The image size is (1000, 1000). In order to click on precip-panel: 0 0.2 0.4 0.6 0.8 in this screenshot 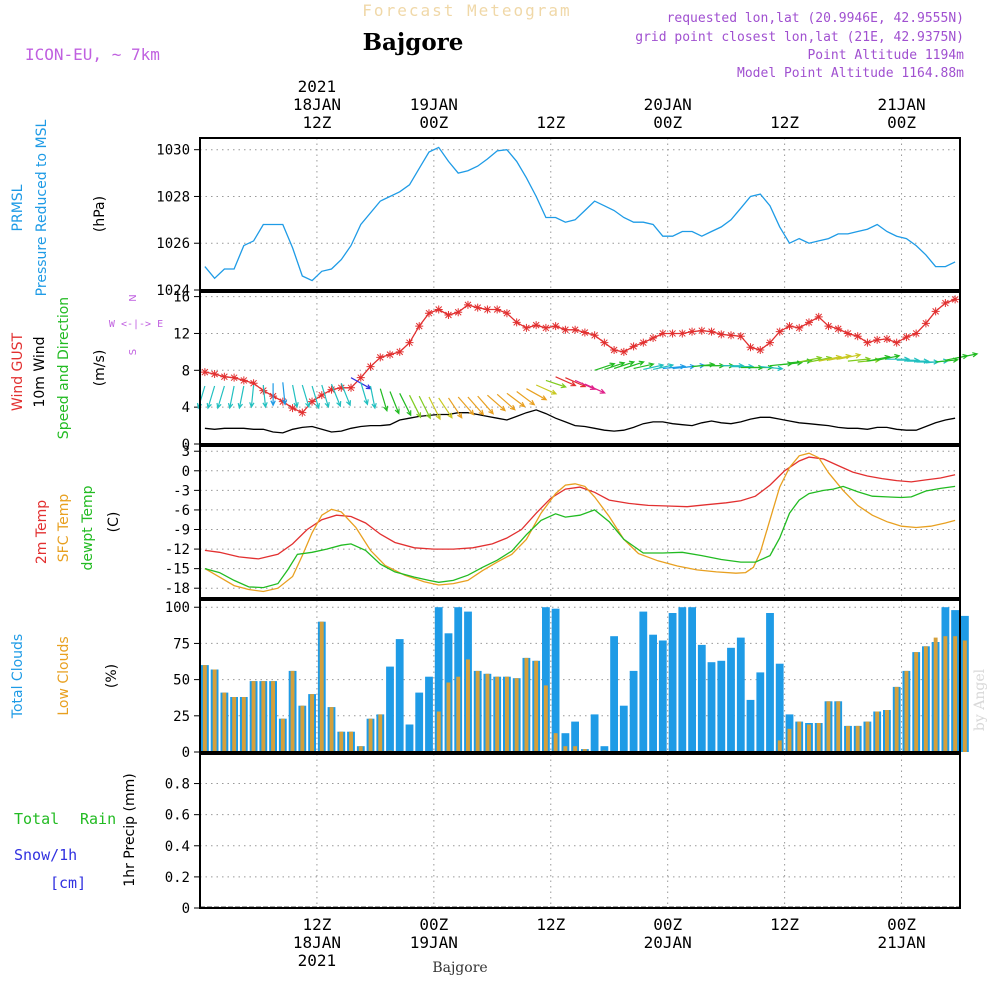, I will do `click(563, 835)`.